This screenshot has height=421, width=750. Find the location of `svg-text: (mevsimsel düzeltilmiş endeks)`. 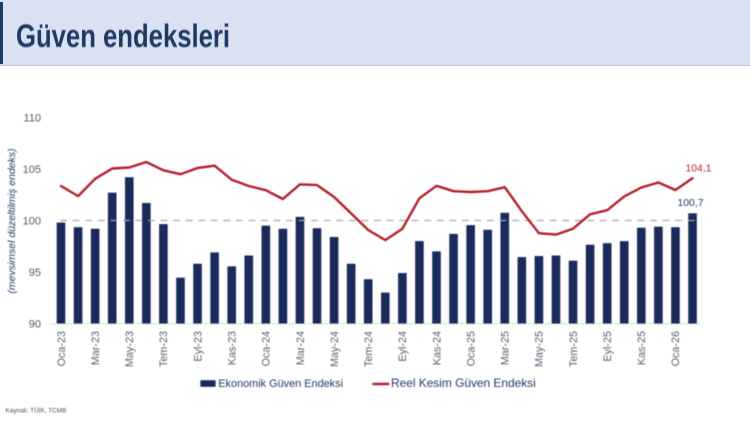

svg-text: (mevsimsel düzeltilmiş endeks) is located at coordinates (12, 220).